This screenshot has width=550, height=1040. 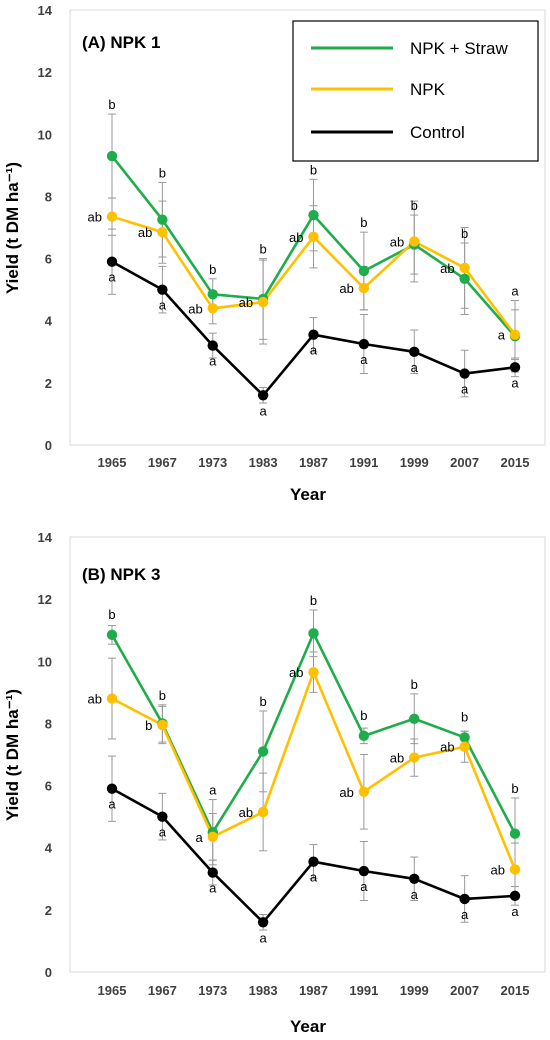 What do you see at coordinates (48, 910) in the screenshot?
I see `y-tick-label: 2` at bounding box center [48, 910].